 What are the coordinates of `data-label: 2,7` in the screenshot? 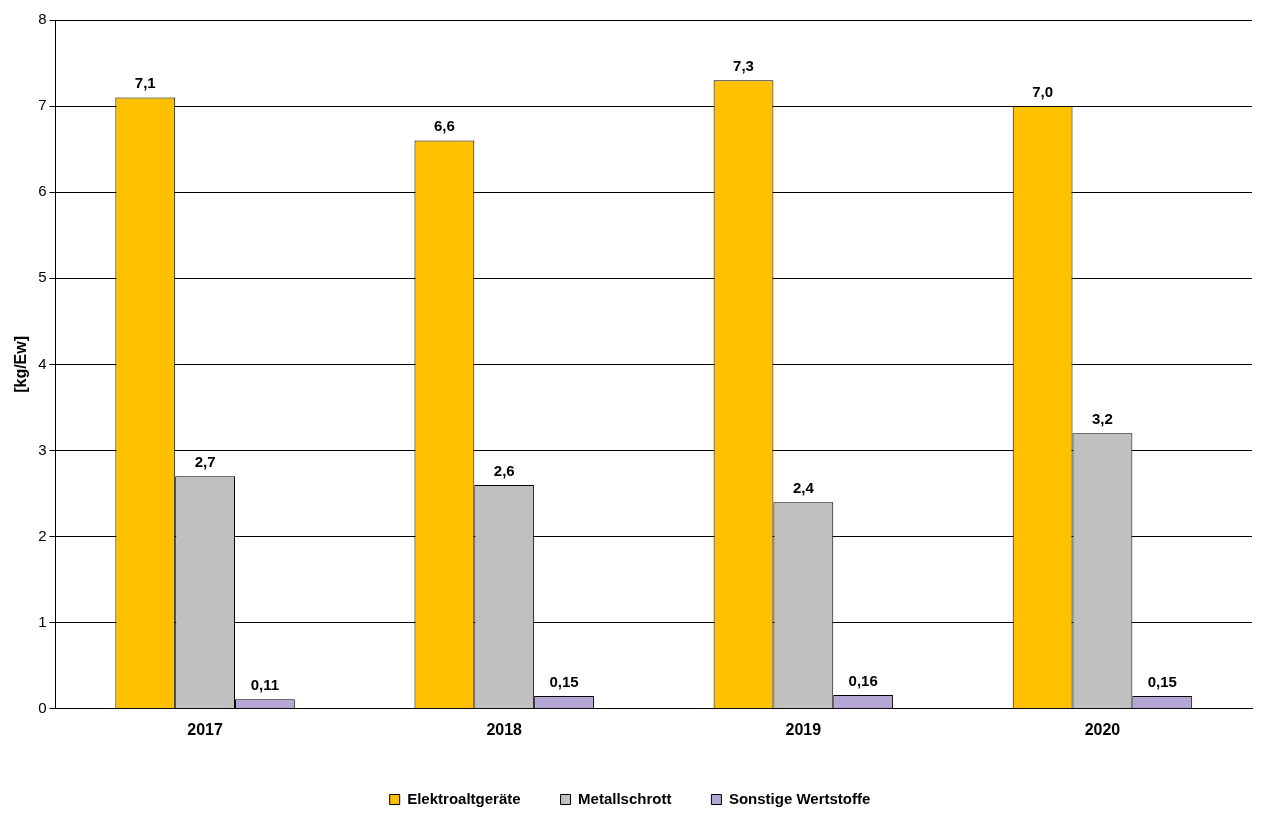 It's located at (205, 461).